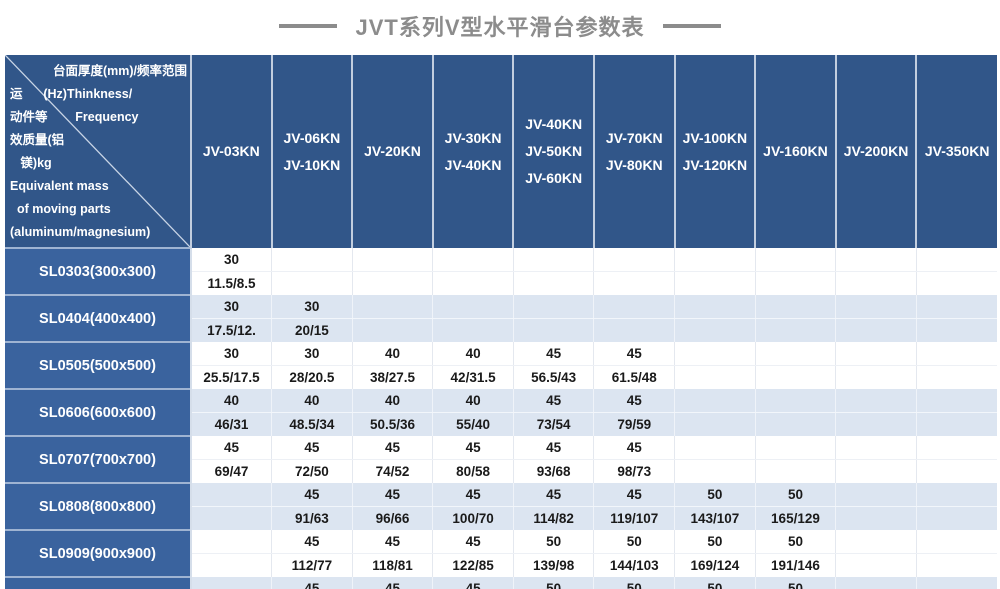 This screenshot has height=589, width=1000. What do you see at coordinates (473, 424) in the screenshot?
I see `cell-mass: 55/40` at bounding box center [473, 424].